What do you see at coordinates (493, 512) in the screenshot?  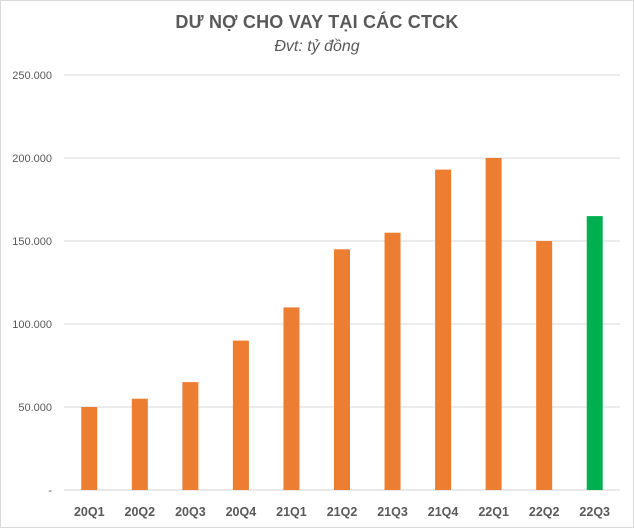 I see `x-tick-label: 22Q1` at bounding box center [493, 512].